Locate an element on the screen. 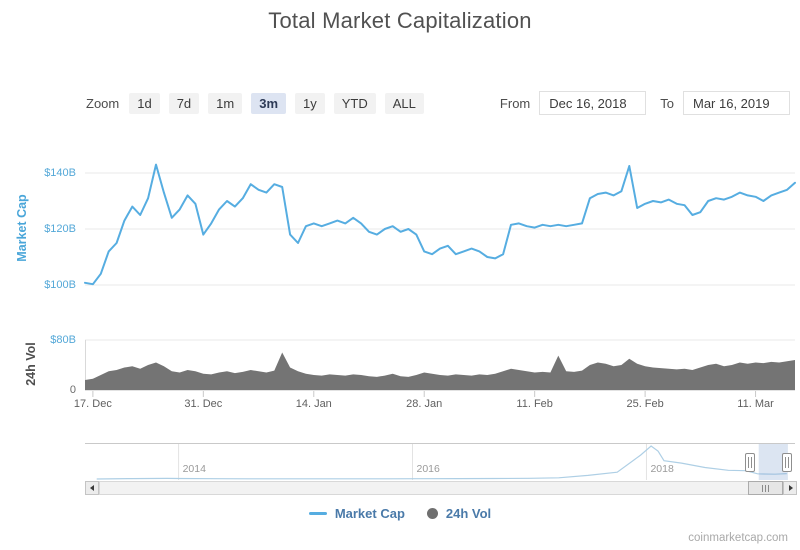 The image size is (800, 550). toolbar: Zoom 1d 7d 1m 3m 1y YTD ALL From To is located at coordinates (438, 103).